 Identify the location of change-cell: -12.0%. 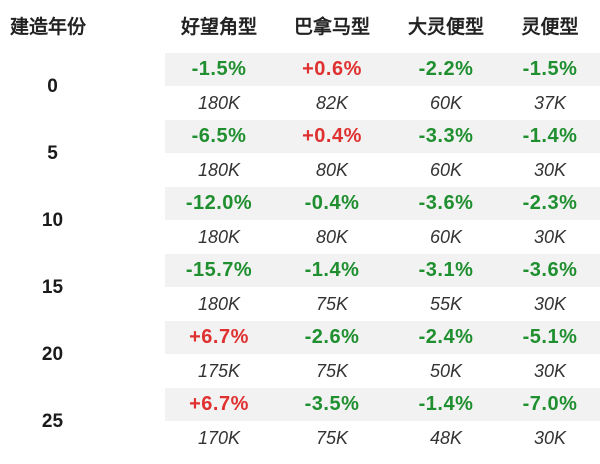
(219, 203).